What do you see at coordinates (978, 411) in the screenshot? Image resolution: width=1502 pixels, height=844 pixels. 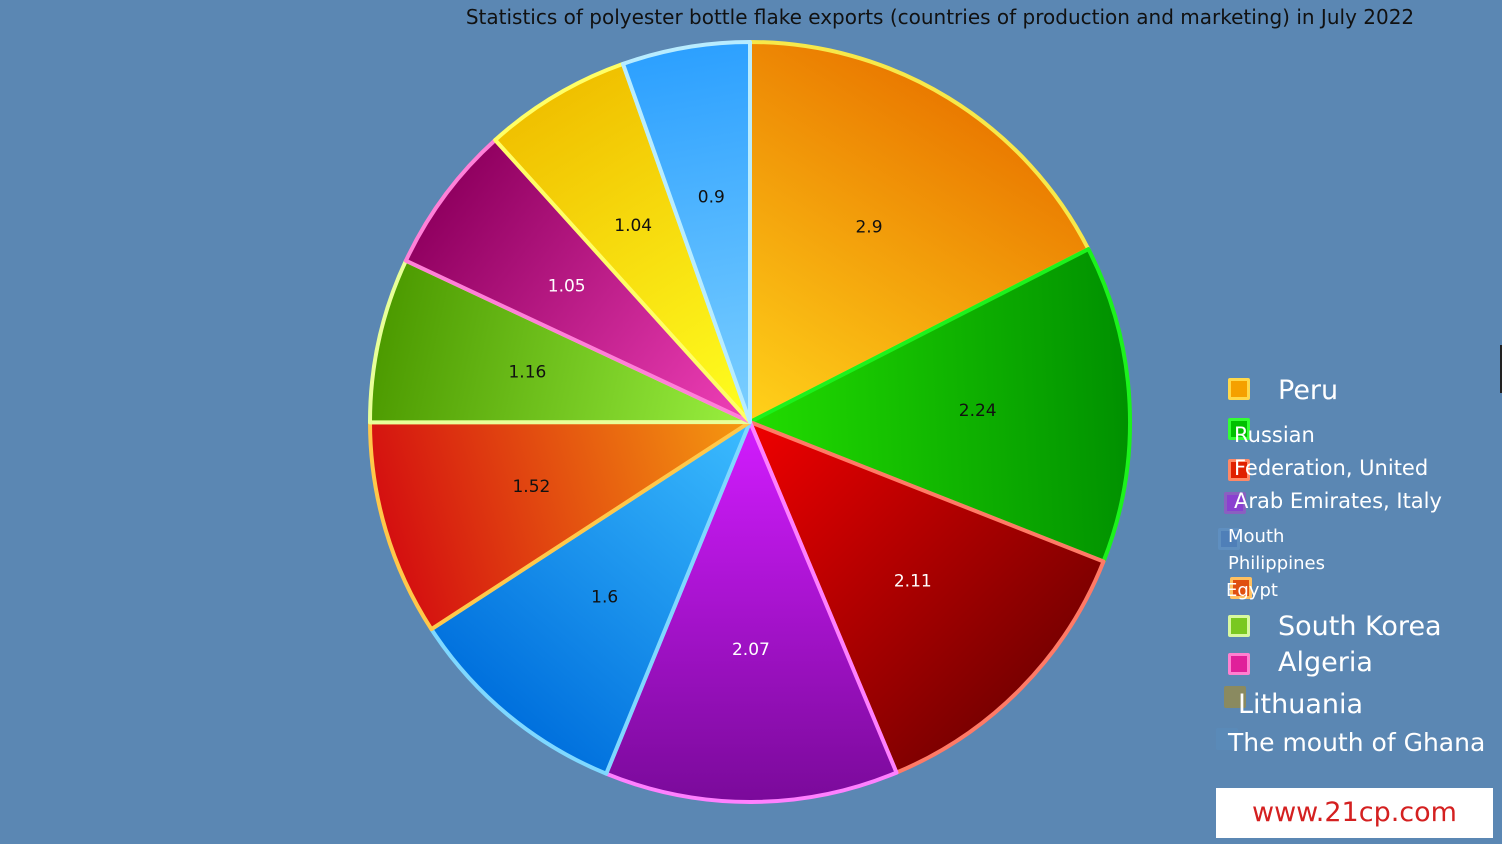 I see `pie-slice-label-1: 2.24` at bounding box center [978, 411].